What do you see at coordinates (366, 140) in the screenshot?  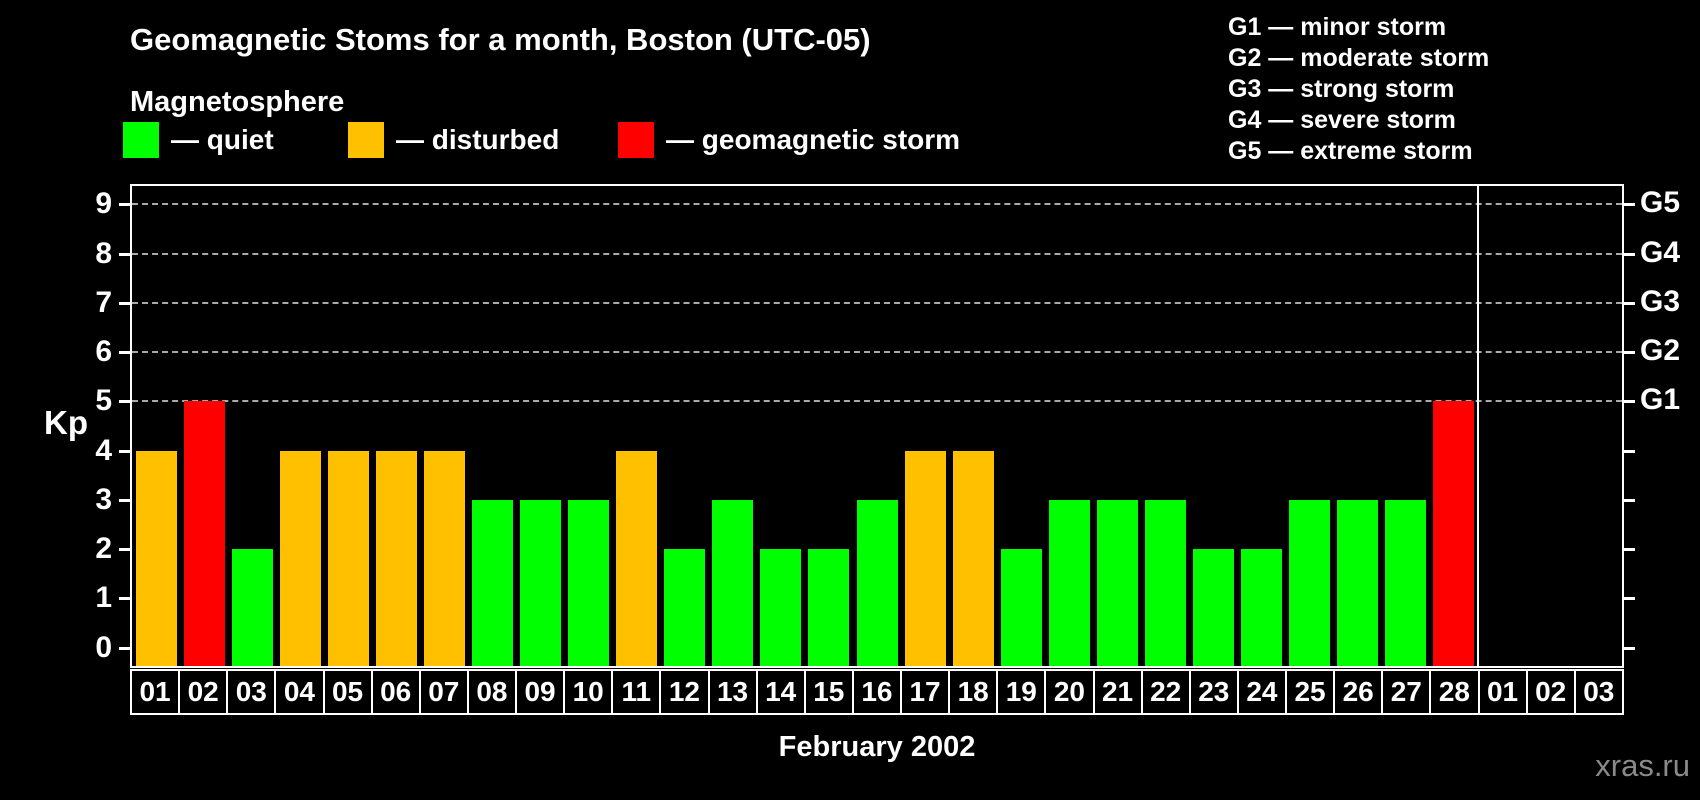 I see `disturbed-swatch-icon` at bounding box center [366, 140].